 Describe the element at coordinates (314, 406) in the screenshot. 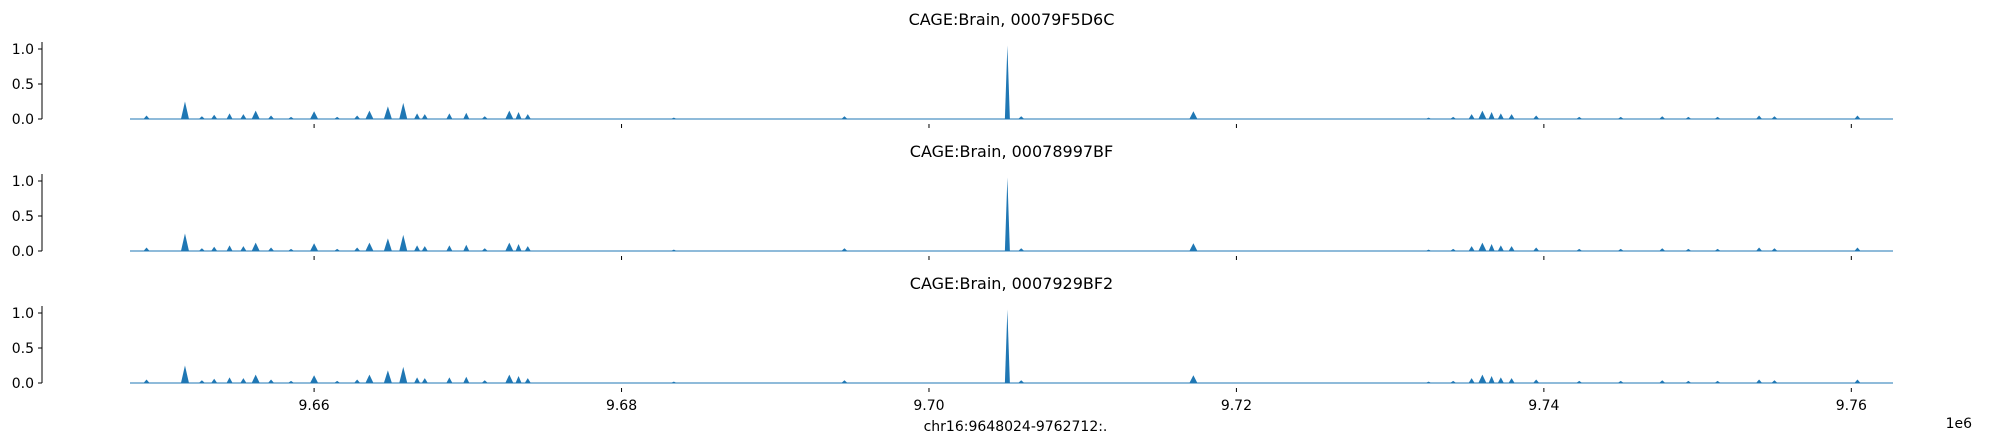

I see `x-tick-label: 9.66` at that location.